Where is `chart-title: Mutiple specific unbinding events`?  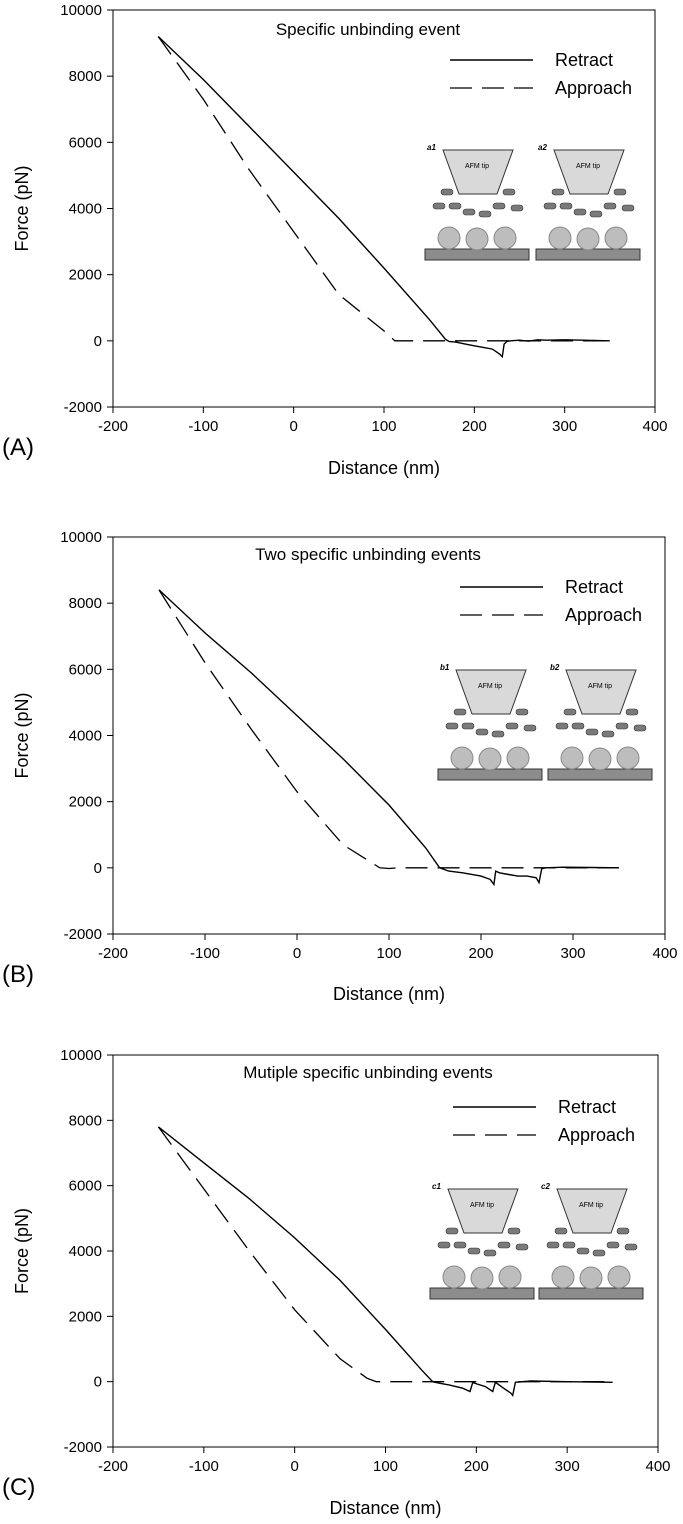 chart-title: Mutiple specific unbinding events is located at coordinates (367, 1072).